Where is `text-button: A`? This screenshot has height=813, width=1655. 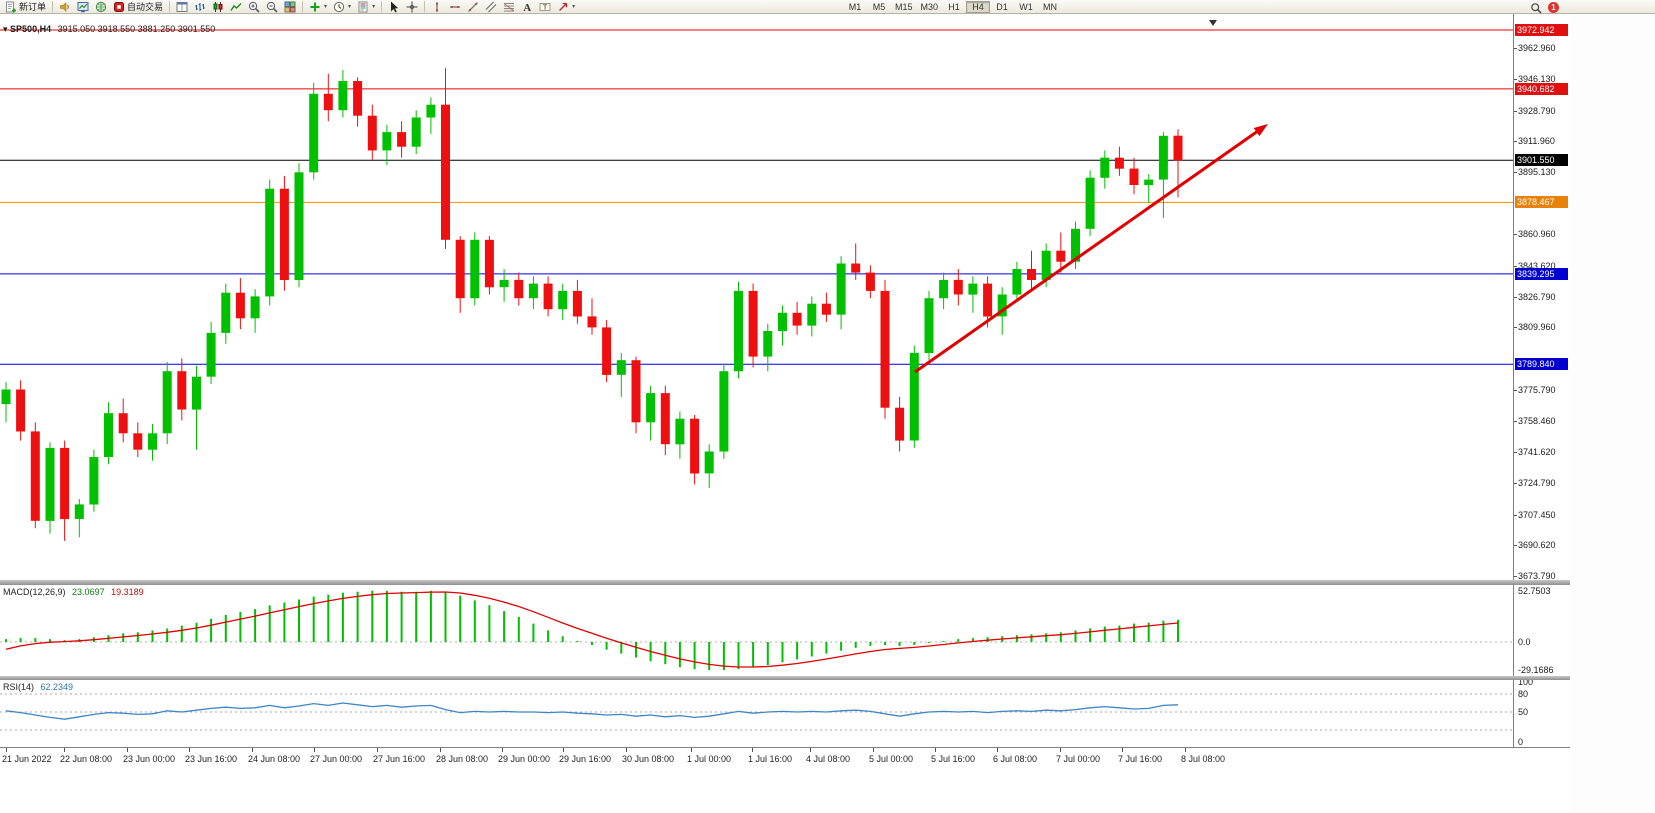 text-button: A is located at coordinates (527, 6).